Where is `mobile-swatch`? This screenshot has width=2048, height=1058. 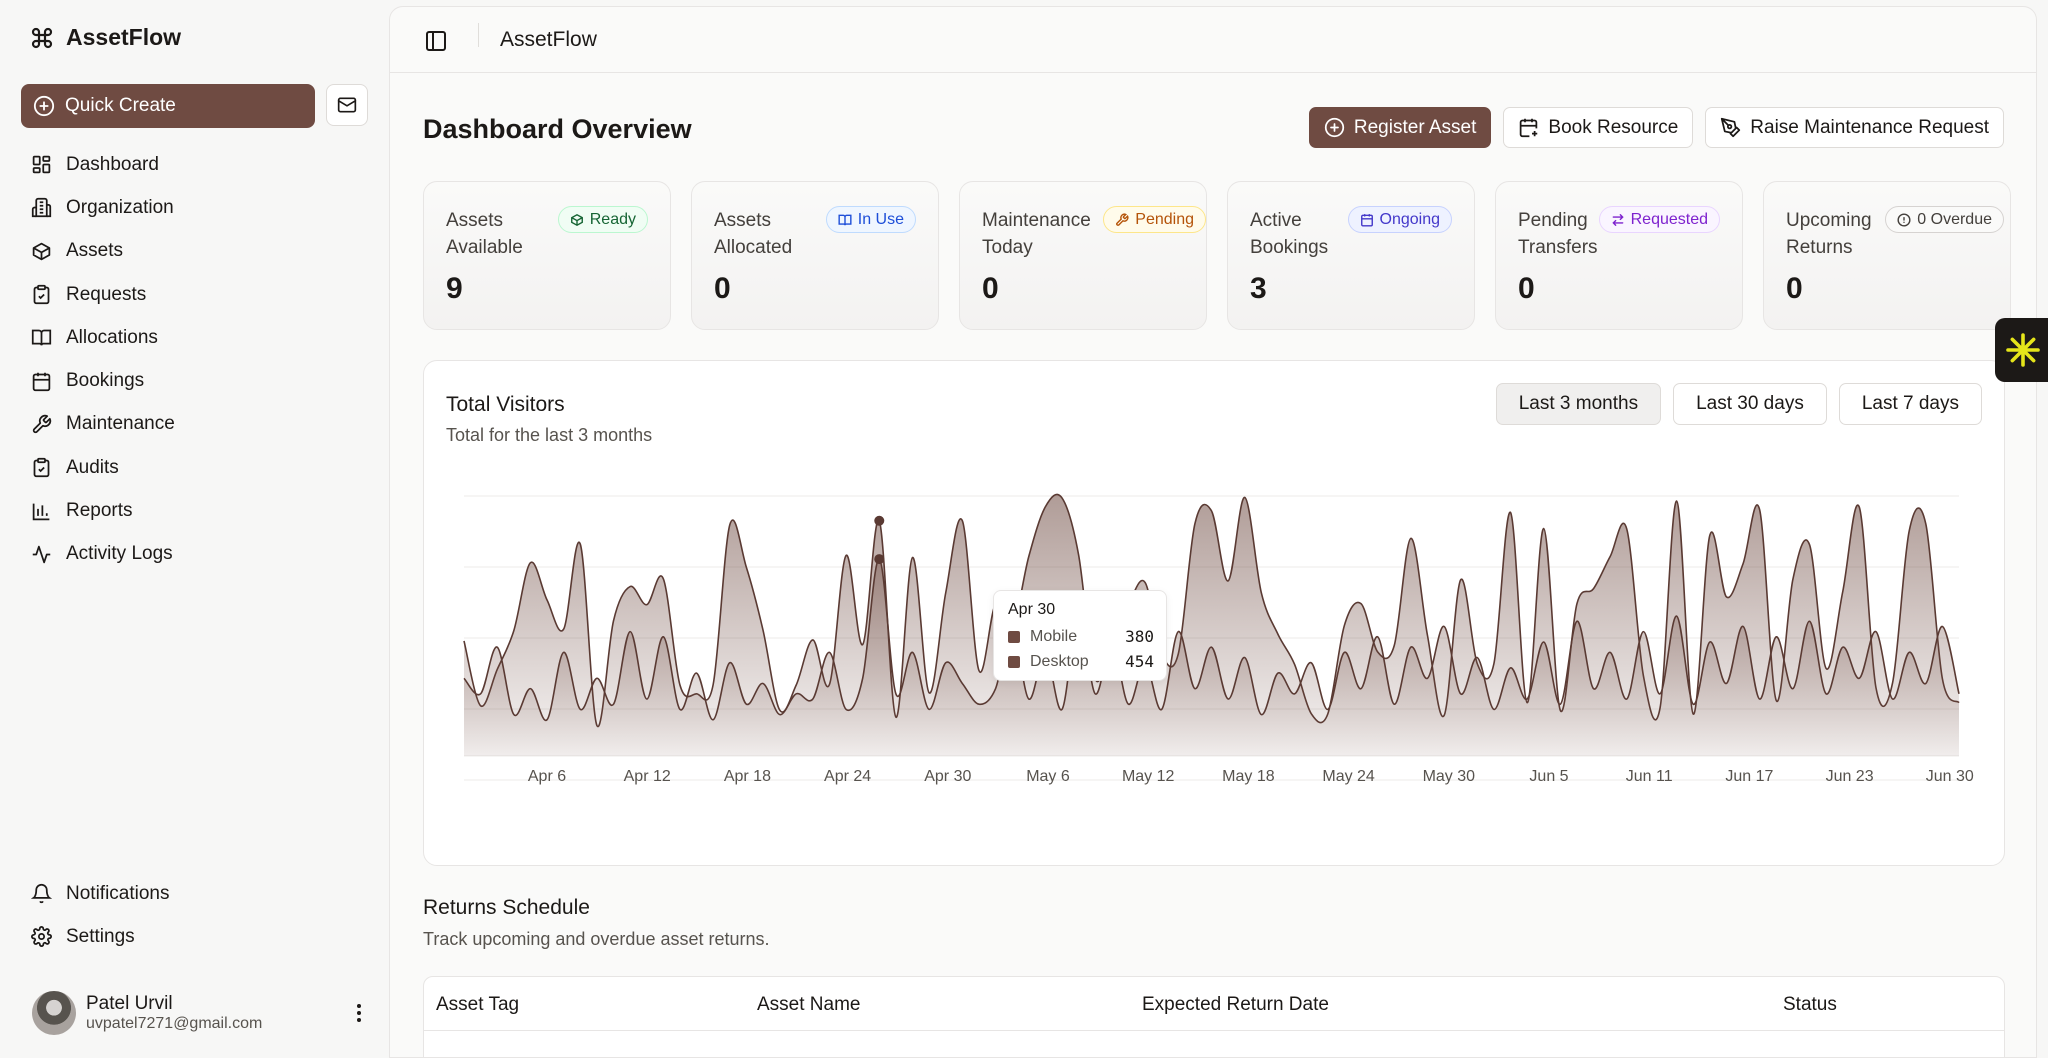
mobile-swatch is located at coordinates (1014, 636).